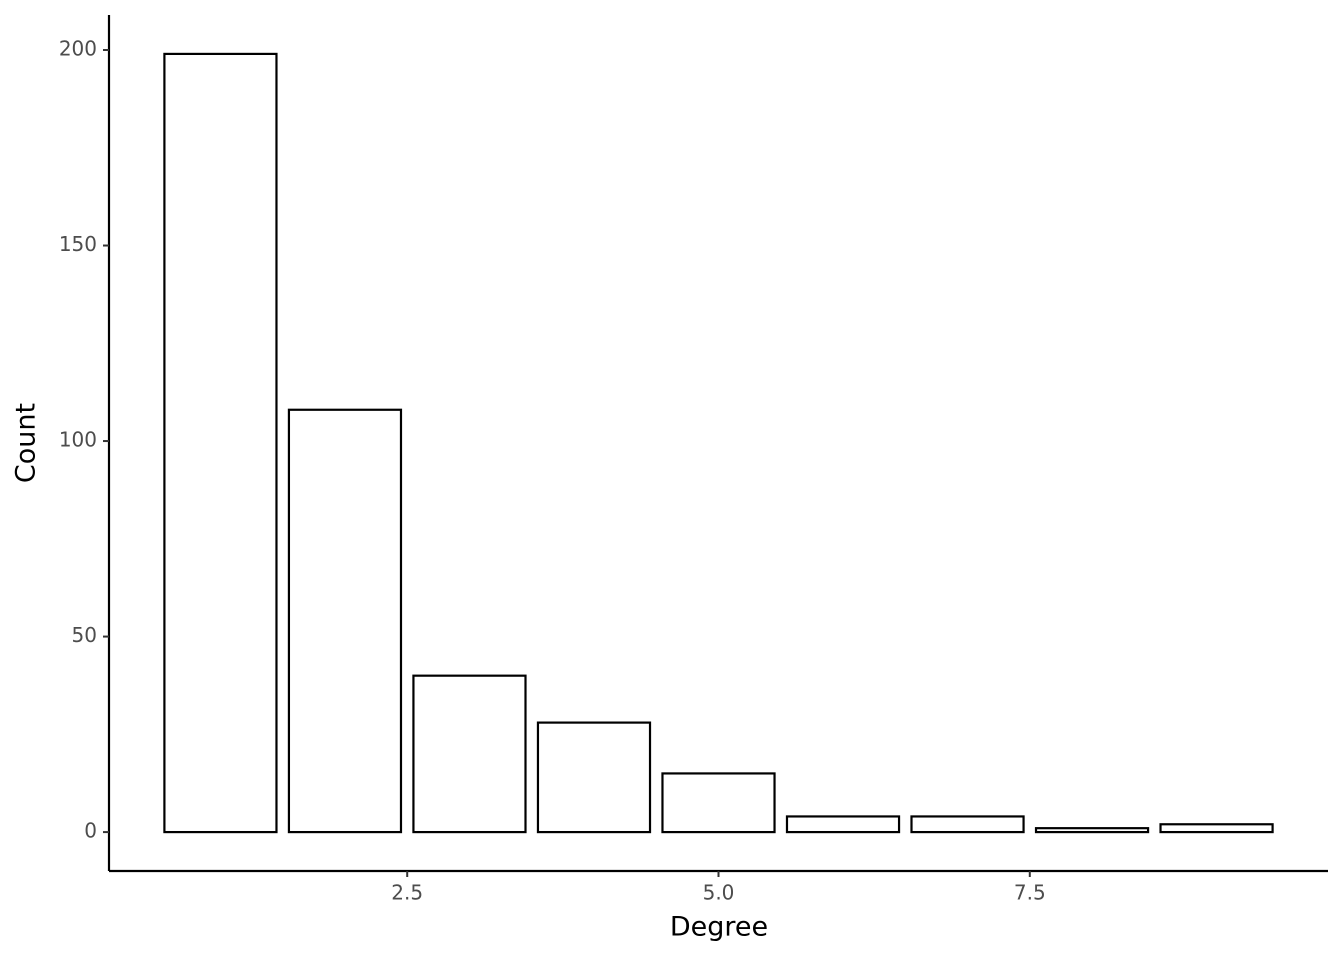 The width and height of the screenshot is (1344, 960). I want to click on x-tick-label: 7.5, so click(1030, 893).